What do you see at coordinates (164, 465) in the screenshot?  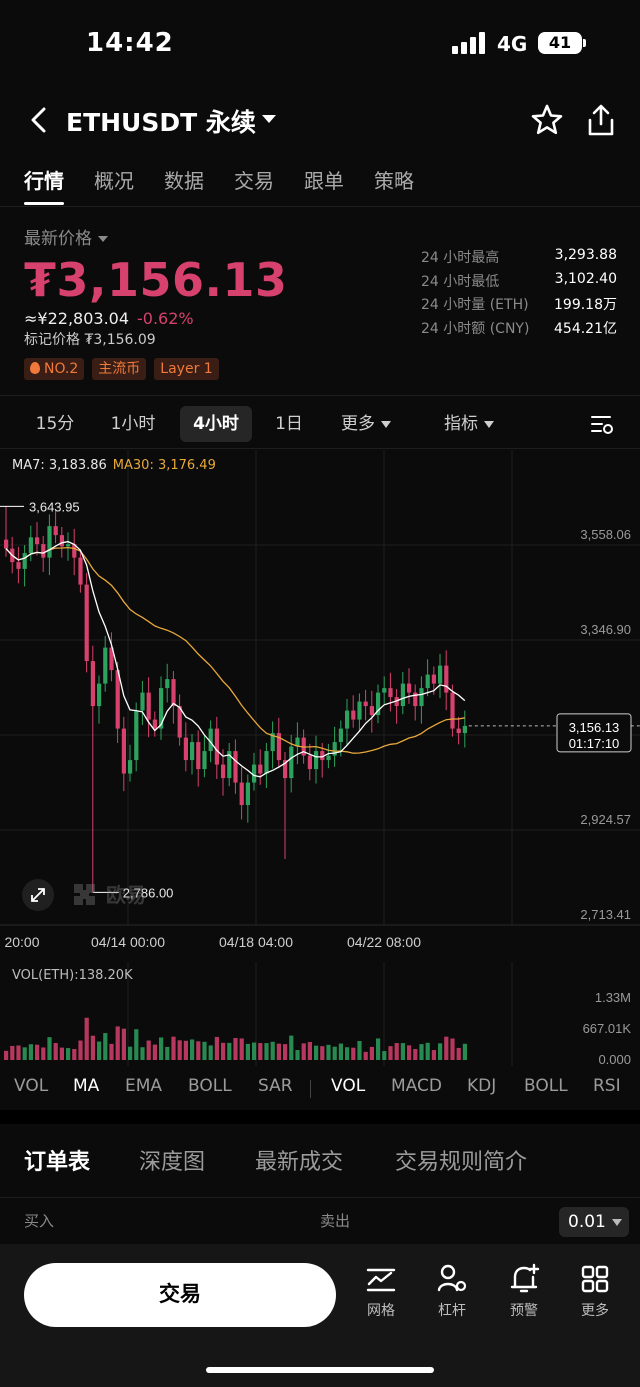 I see `ma30-value: MA30: 3,176.49` at bounding box center [164, 465].